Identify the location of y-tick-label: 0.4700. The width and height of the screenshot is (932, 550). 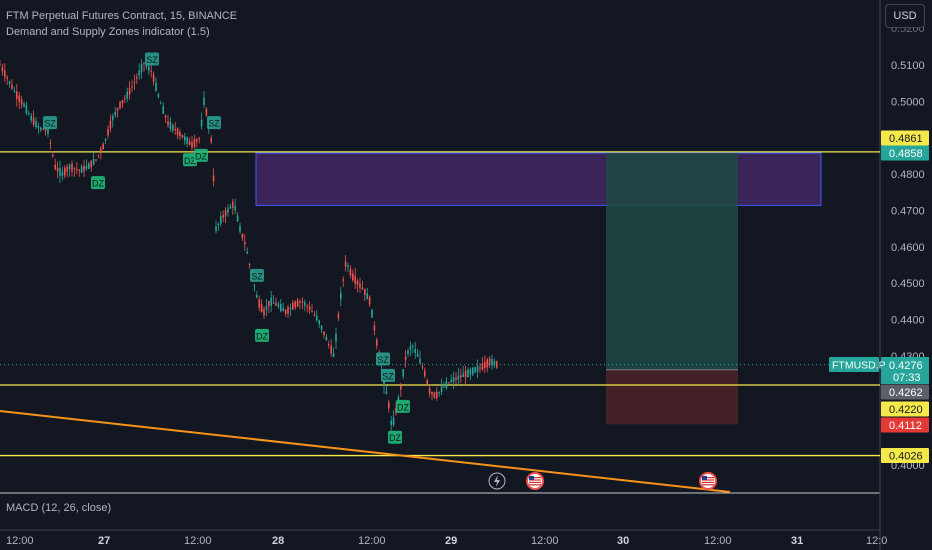
(908, 211).